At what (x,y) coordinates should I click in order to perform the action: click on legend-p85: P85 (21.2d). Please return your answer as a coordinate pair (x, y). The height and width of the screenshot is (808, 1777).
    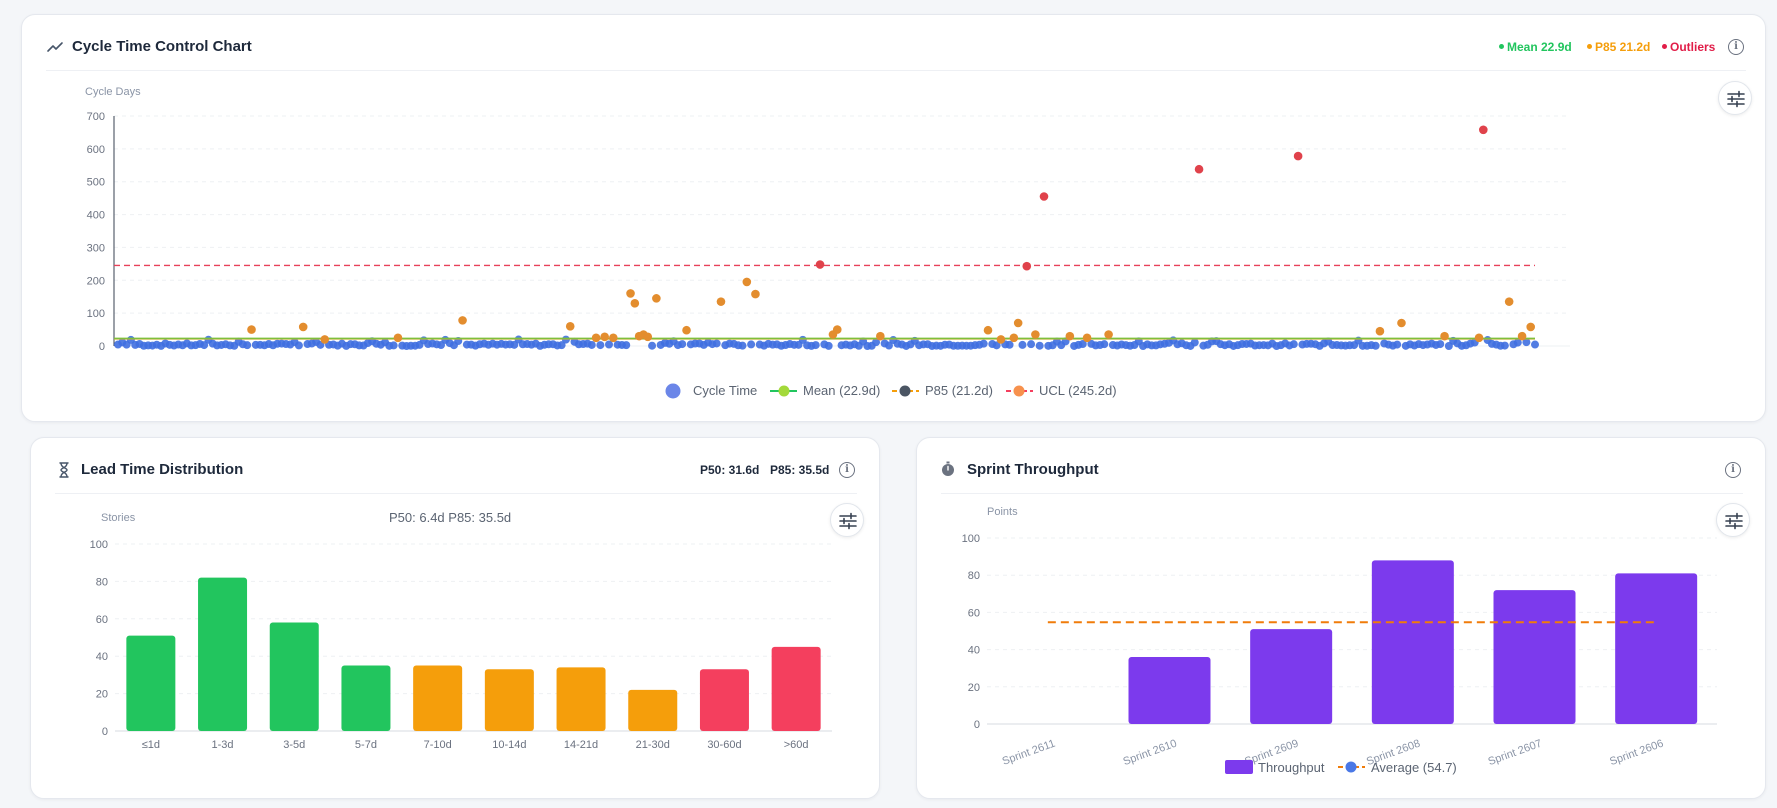
    Looking at the image, I should click on (959, 390).